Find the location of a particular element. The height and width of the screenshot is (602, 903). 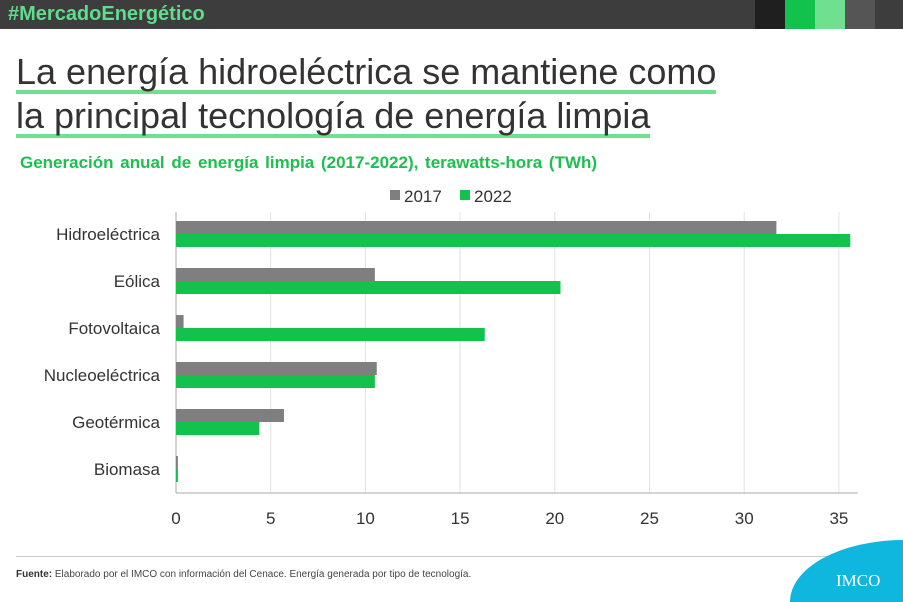

category-label: Biomasa is located at coordinates (127, 469).